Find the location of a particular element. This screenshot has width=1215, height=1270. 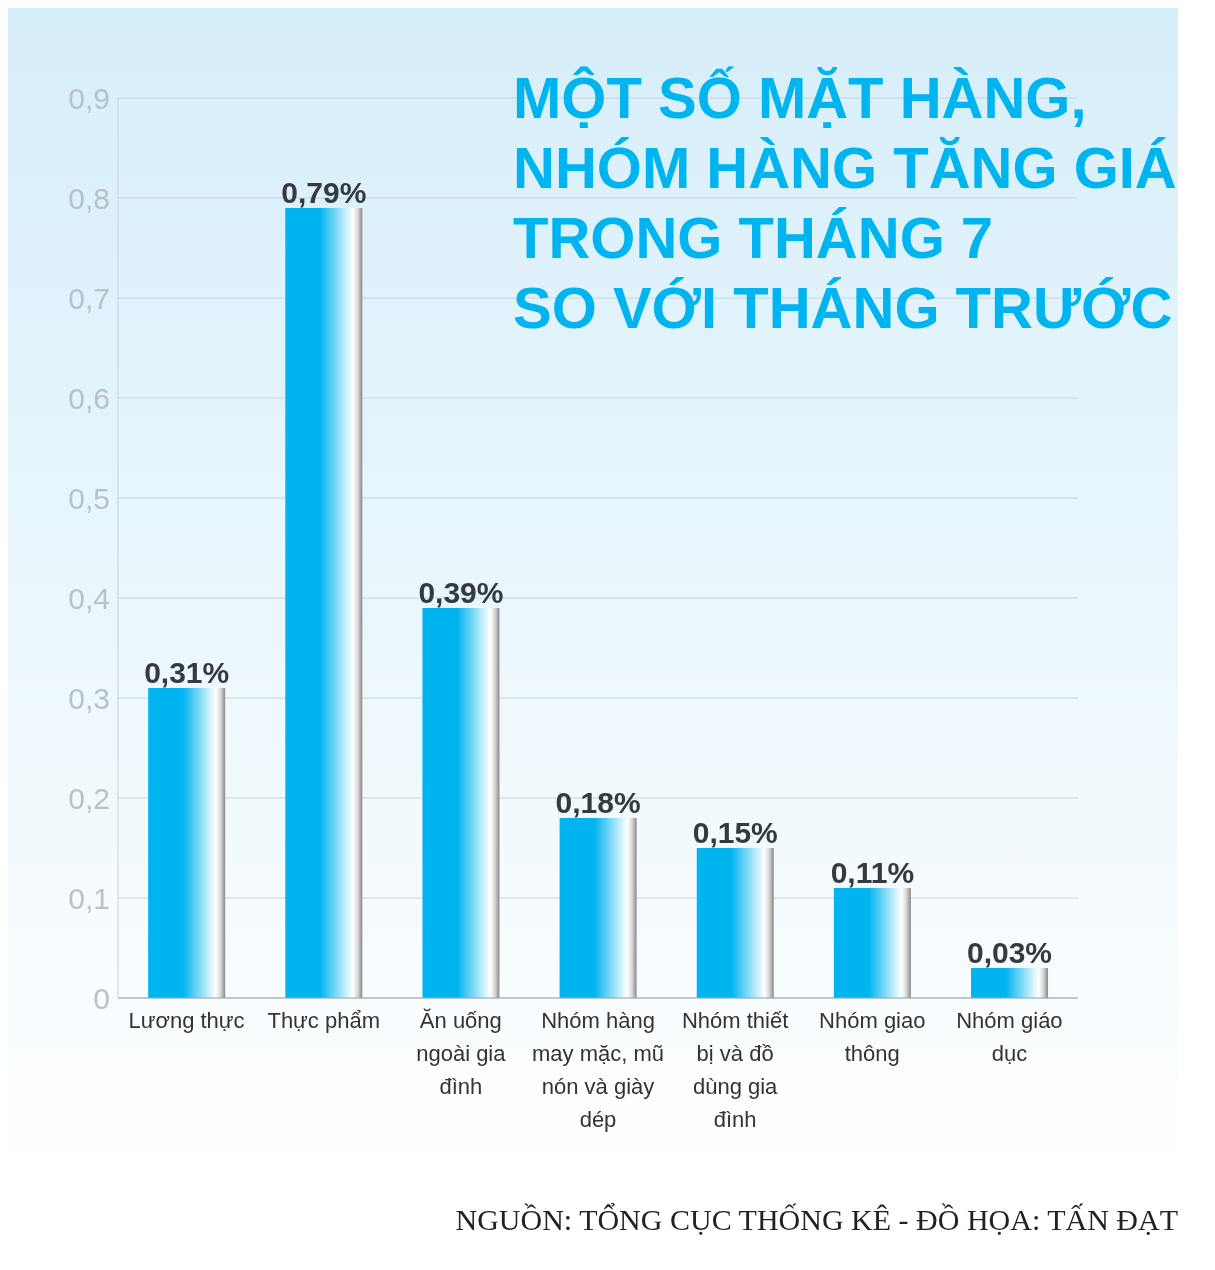

y-tick-label: 0 is located at coordinates (101, 998).